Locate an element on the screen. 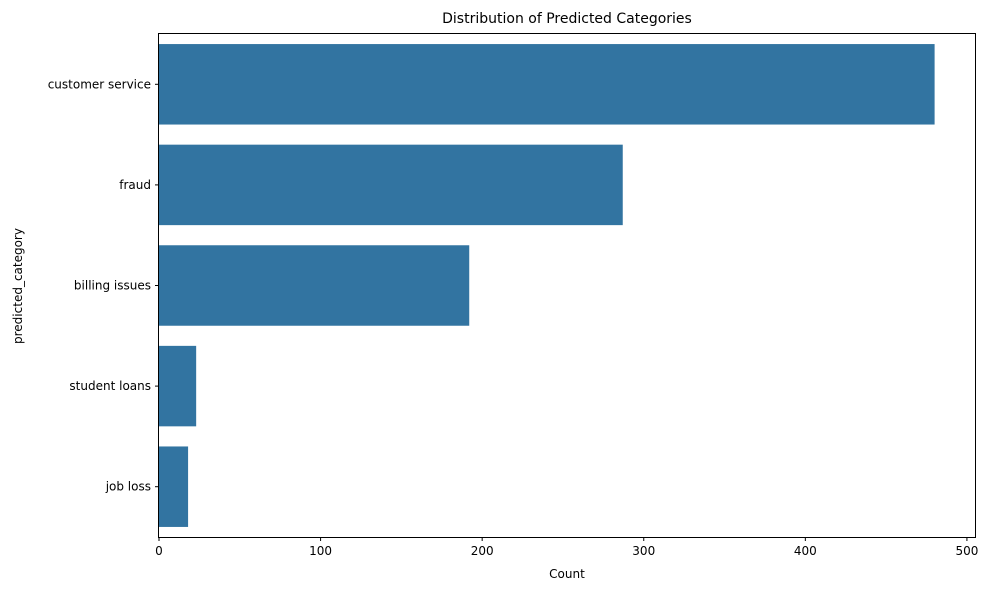  x-tick-label: 100 is located at coordinates (320, 551).